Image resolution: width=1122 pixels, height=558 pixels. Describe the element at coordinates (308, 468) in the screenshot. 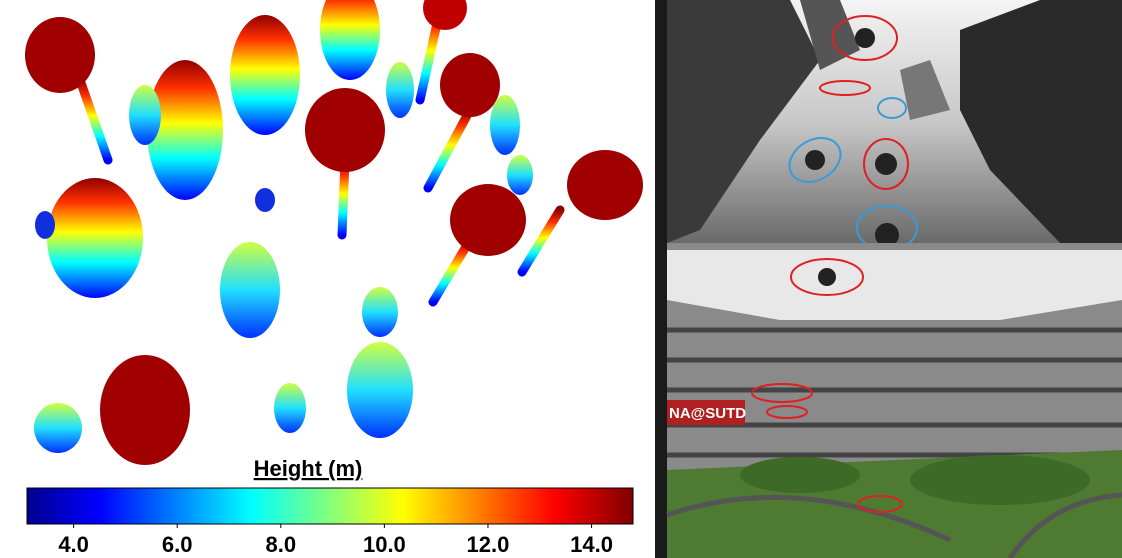

I see `colorbar-title: Height (m)` at that location.